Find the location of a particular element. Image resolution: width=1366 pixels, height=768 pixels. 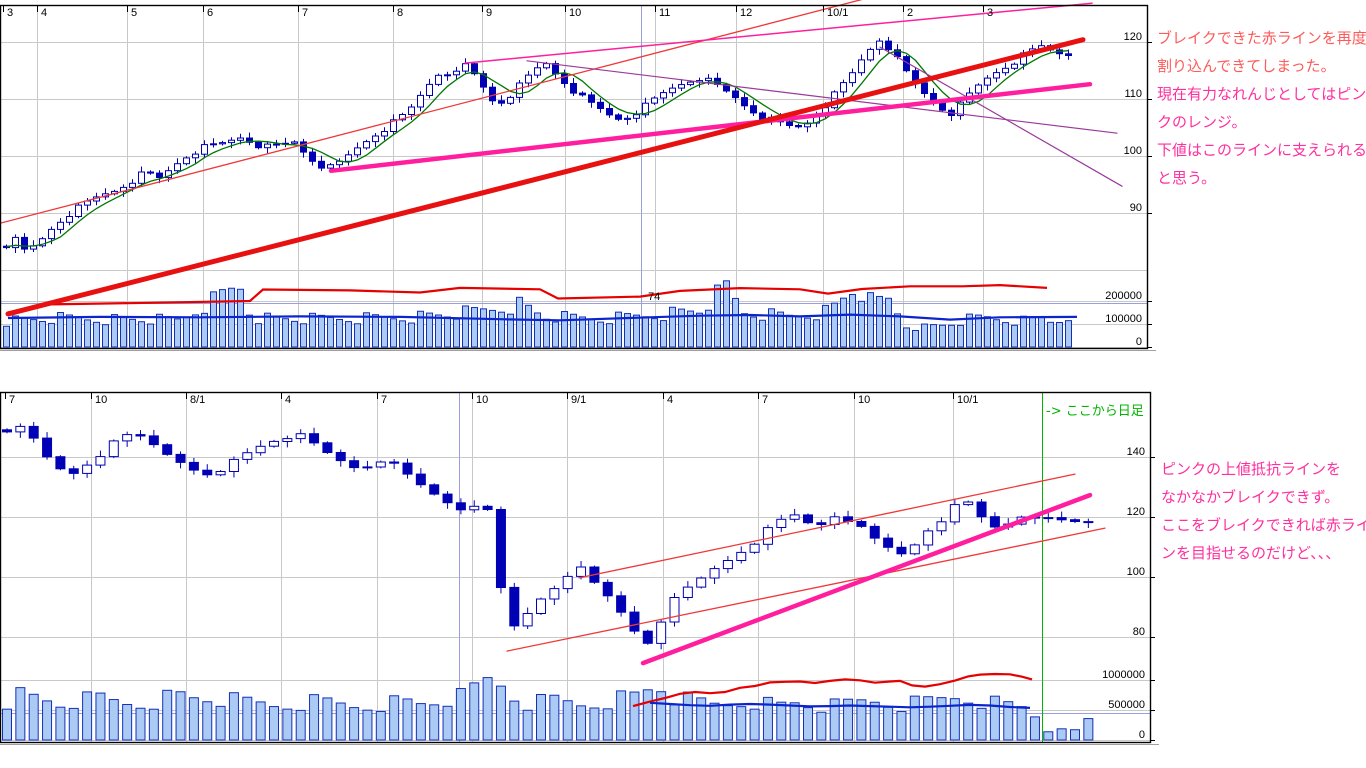

trendlines-layer is located at coordinates (806, 569).